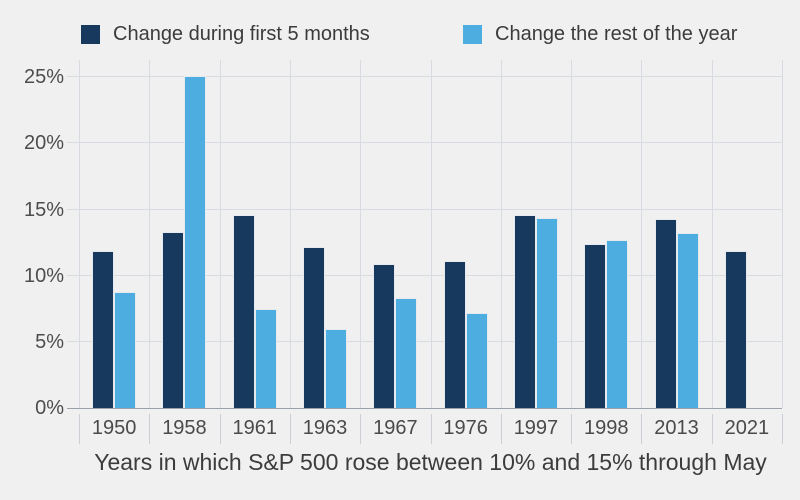  Describe the element at coordinates (384, 335) in the screenshot. I see `bar-first5-1967` at that location.